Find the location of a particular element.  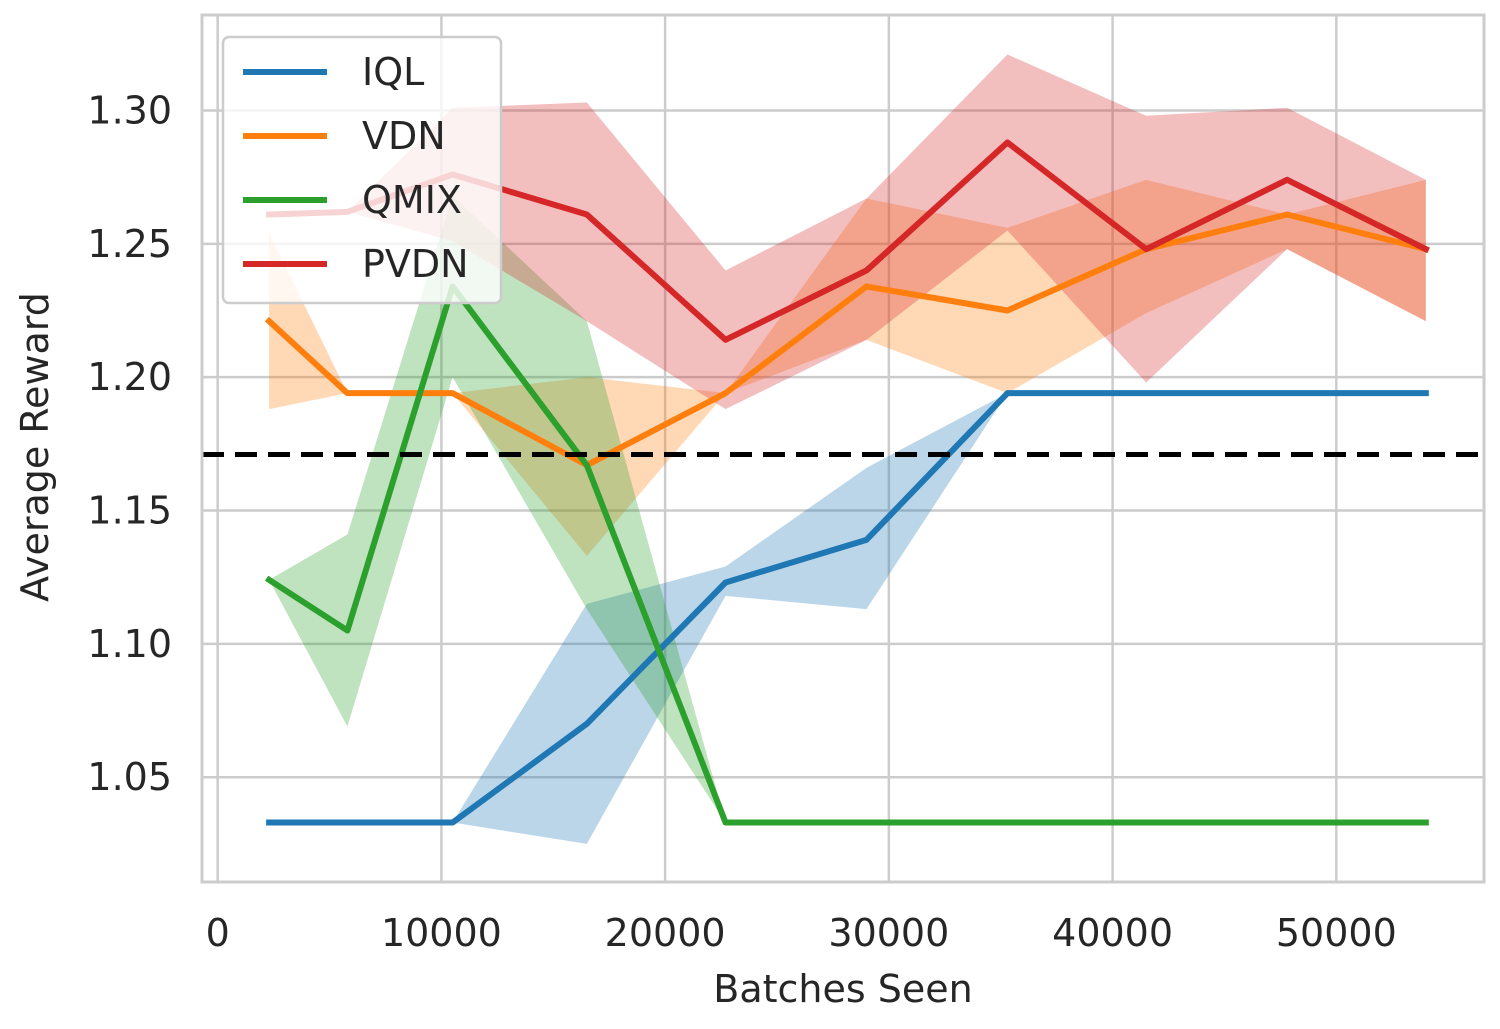

x-tick-label: 10000 is located at coordinates (441, 933).